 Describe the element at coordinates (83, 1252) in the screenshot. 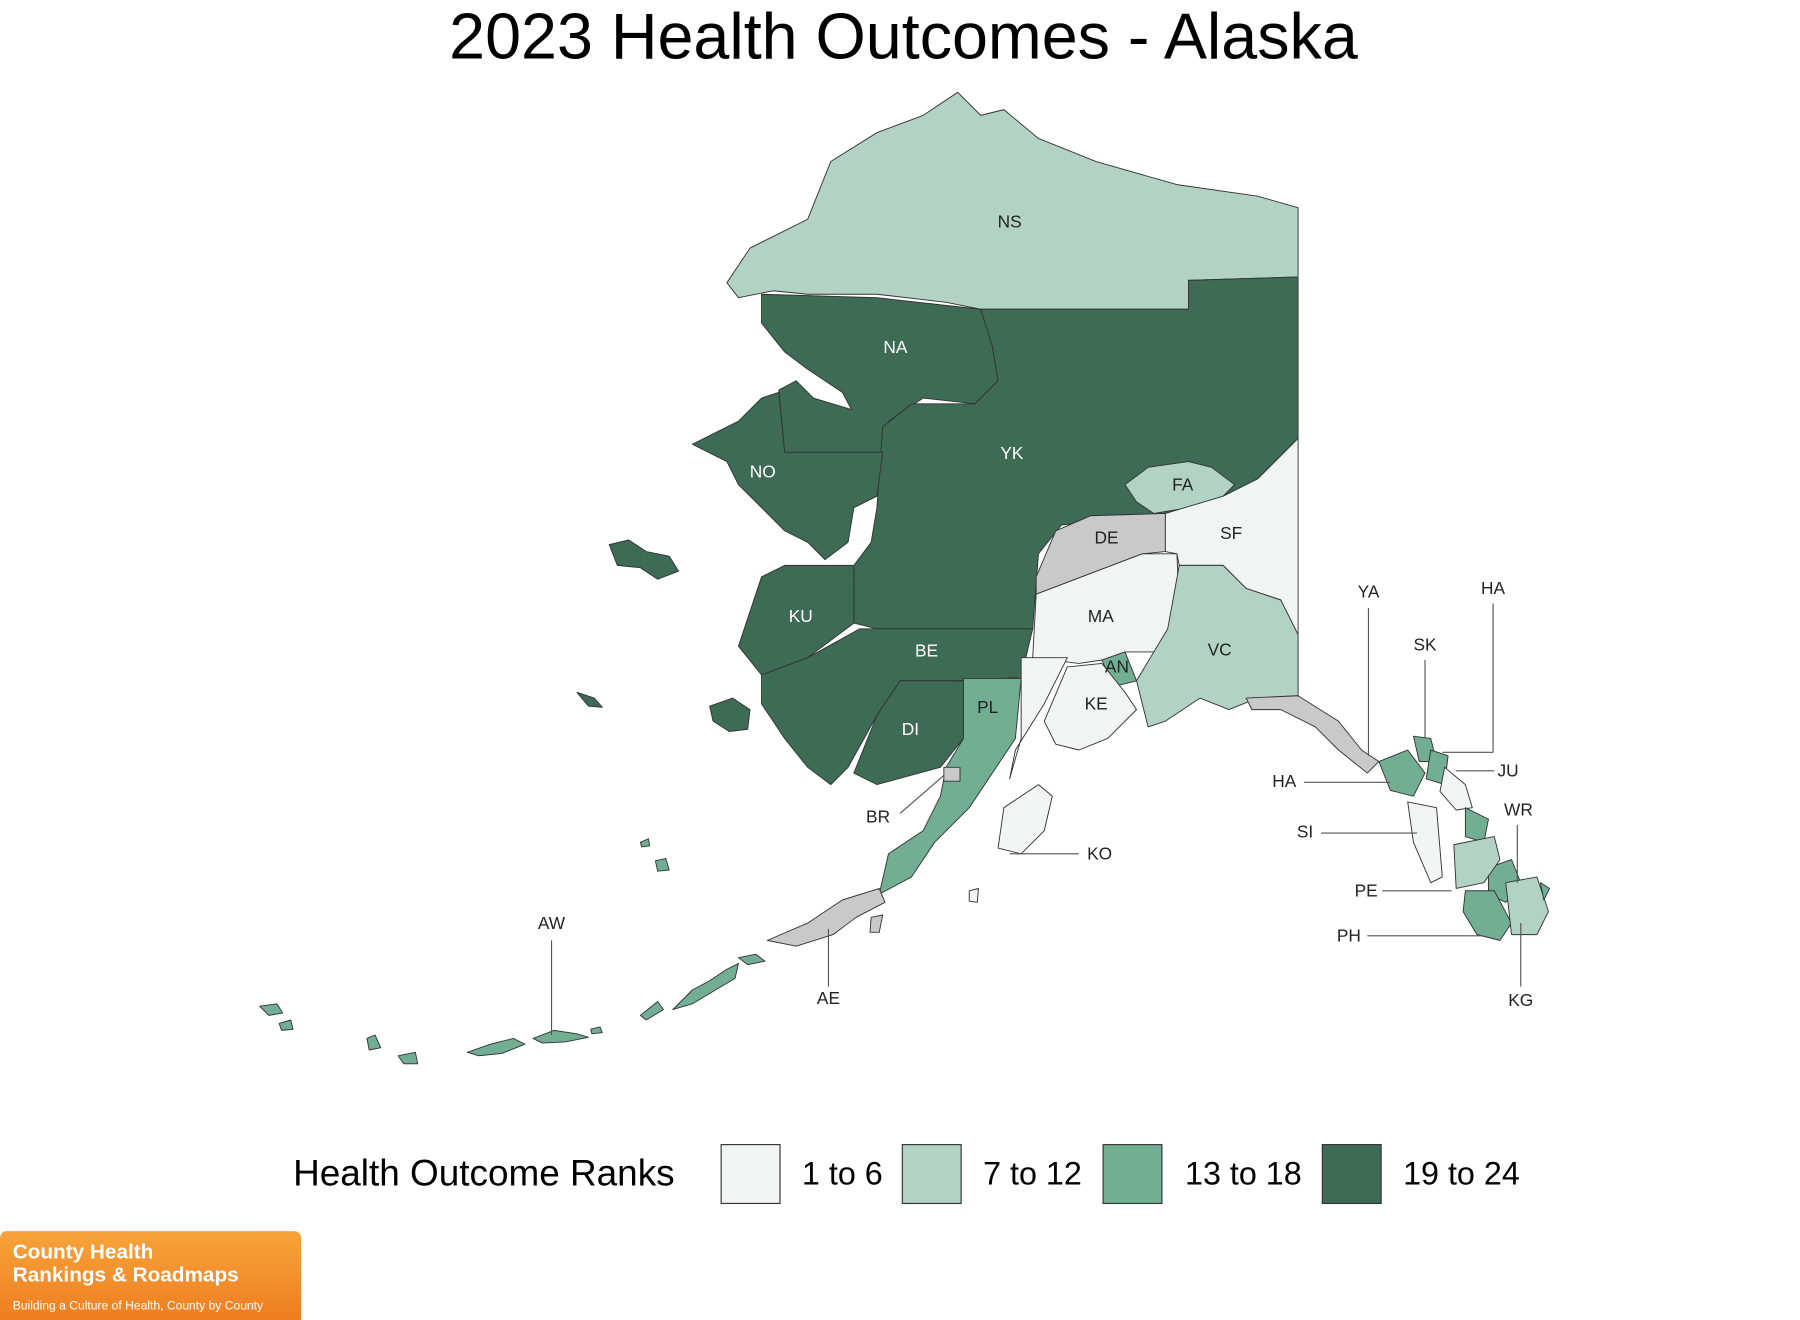

I see `logo-text: County Health` at that location.